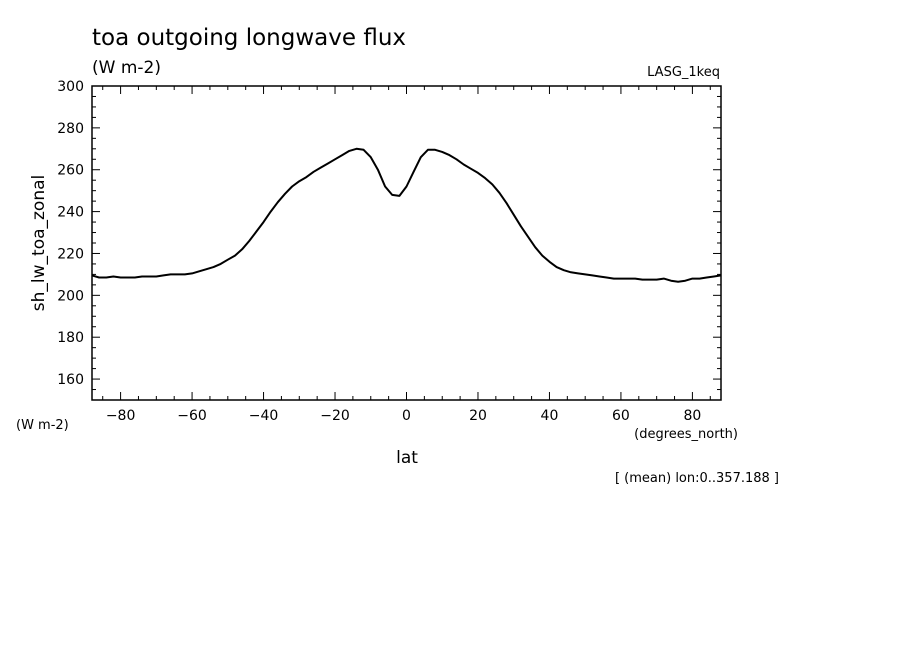 This screenshot has width=904, height=654. I want to click on x-tick-label: 60, so click(621, 416).